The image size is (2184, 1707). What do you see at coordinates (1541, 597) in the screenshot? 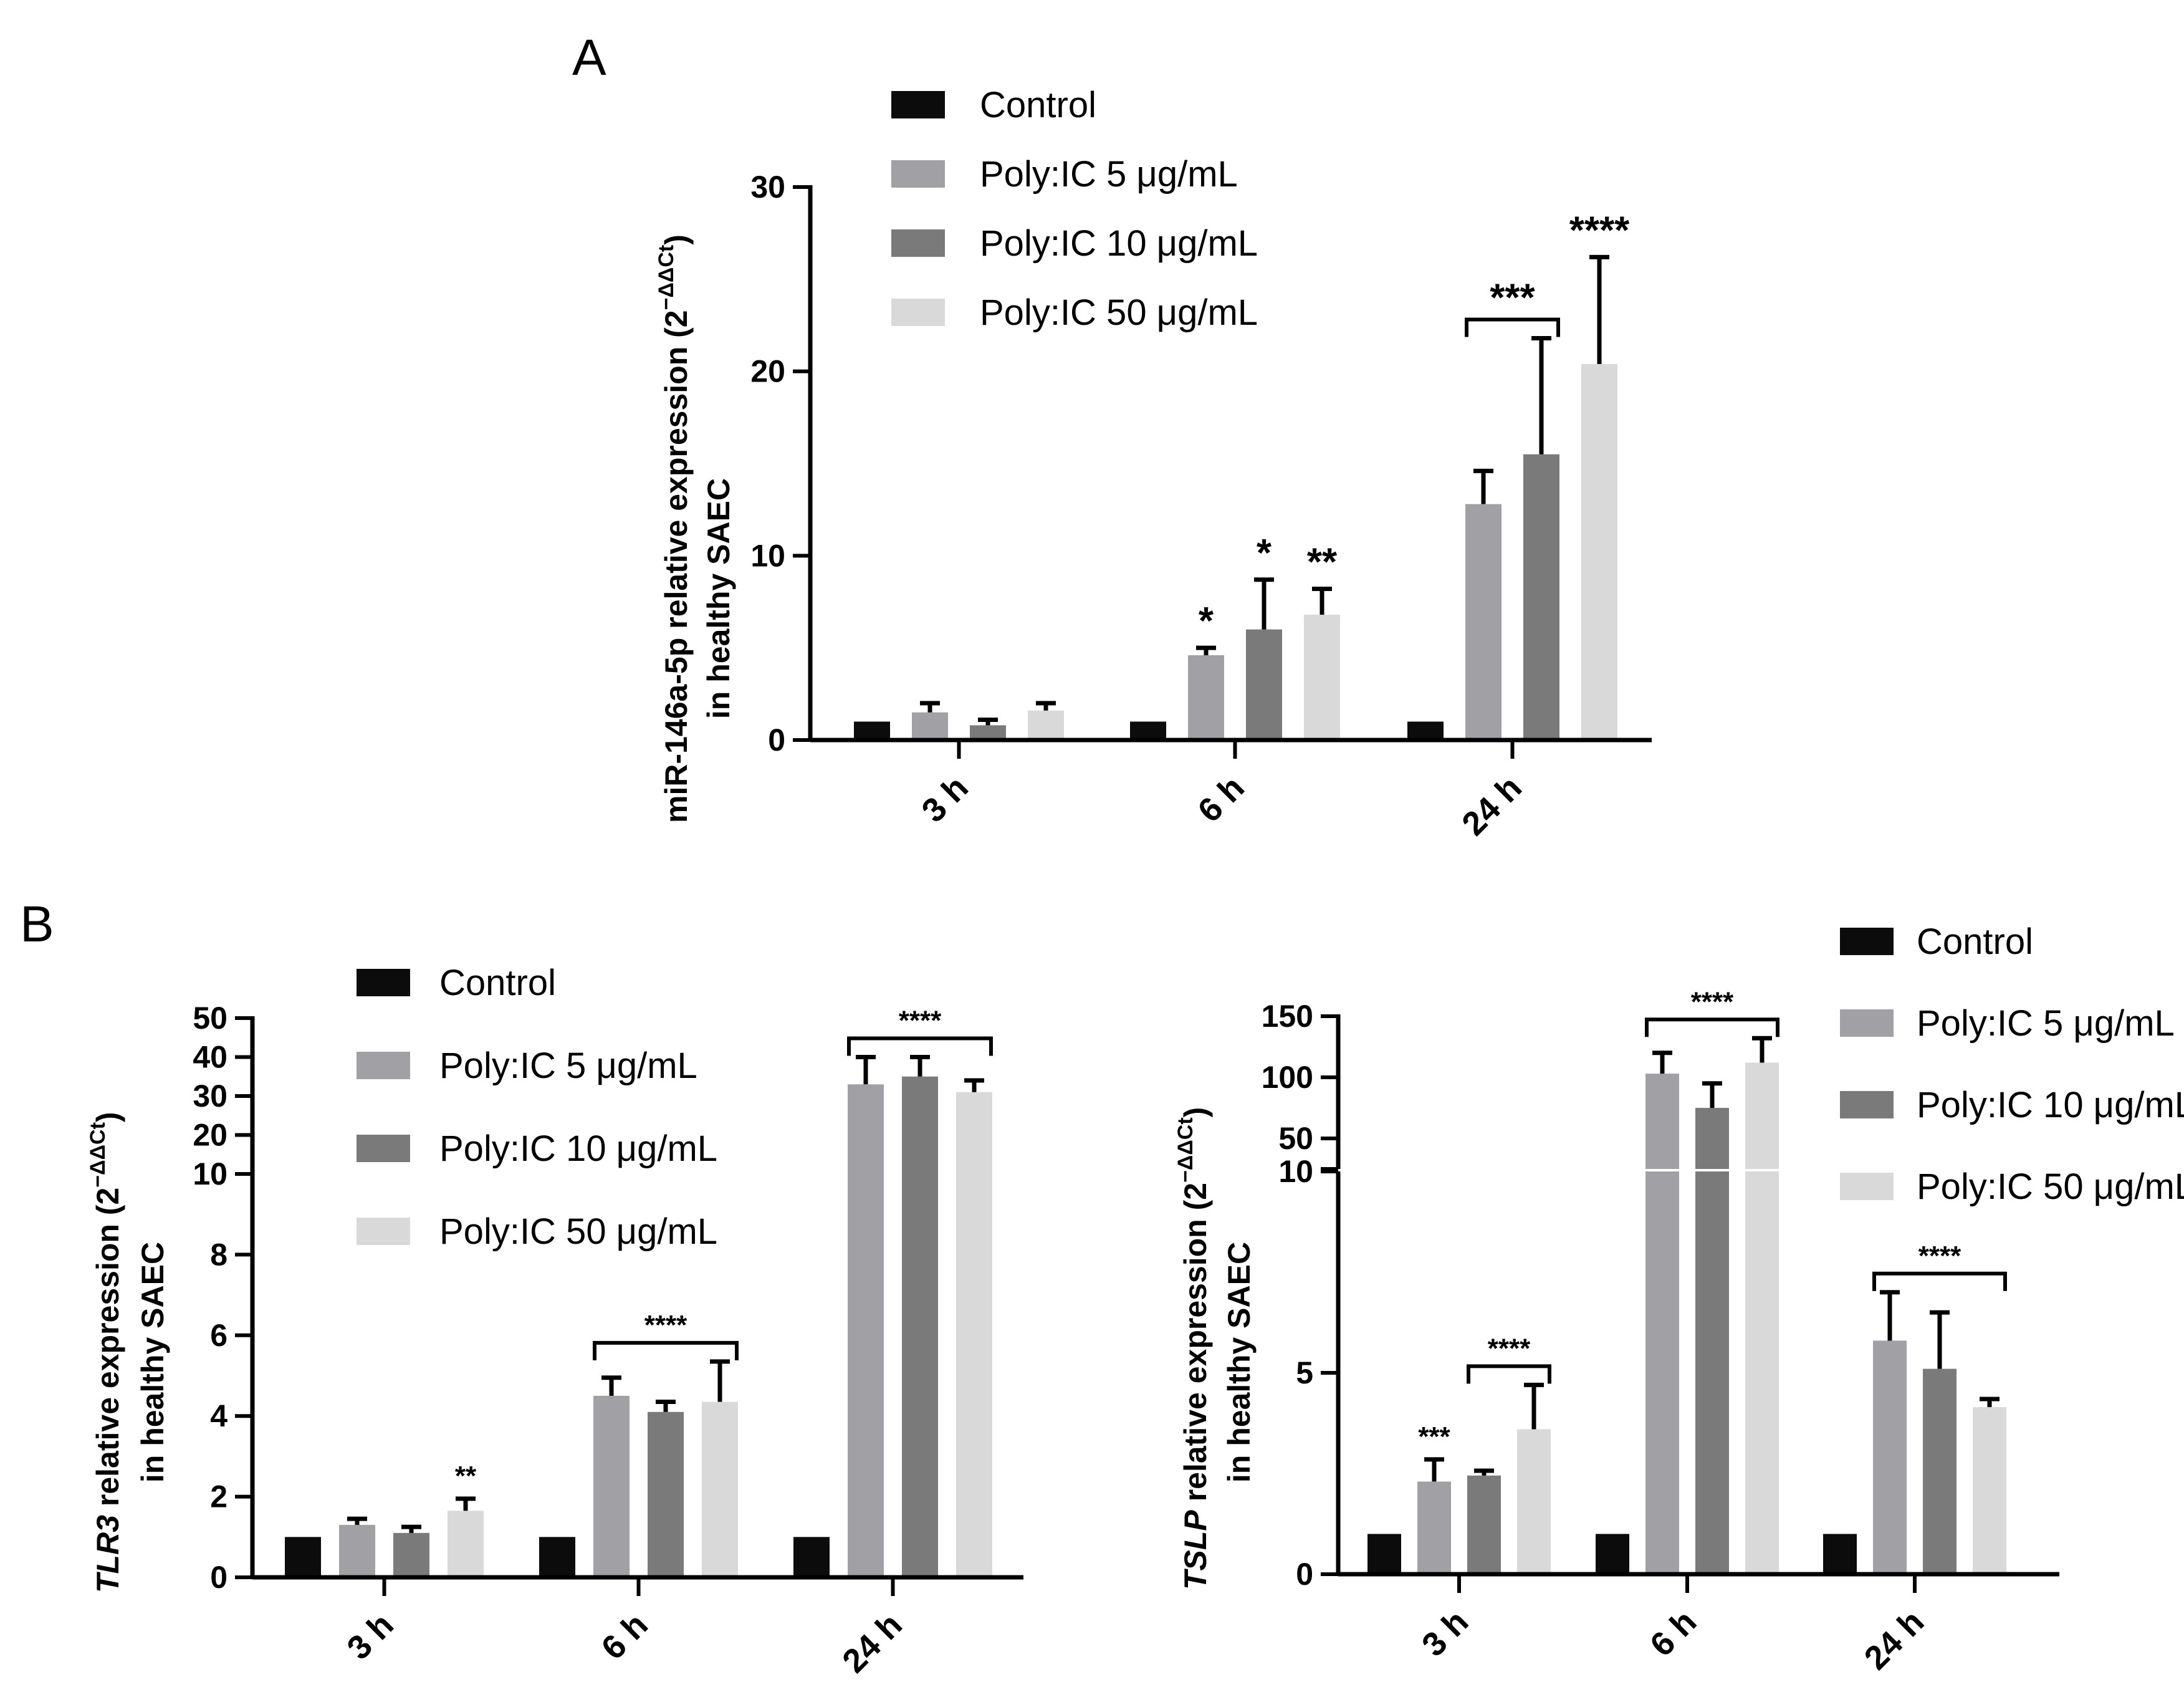
I see `chart0-bar-poly-ic-10-g-ml-24-h` at bounding box center [1541, 597].